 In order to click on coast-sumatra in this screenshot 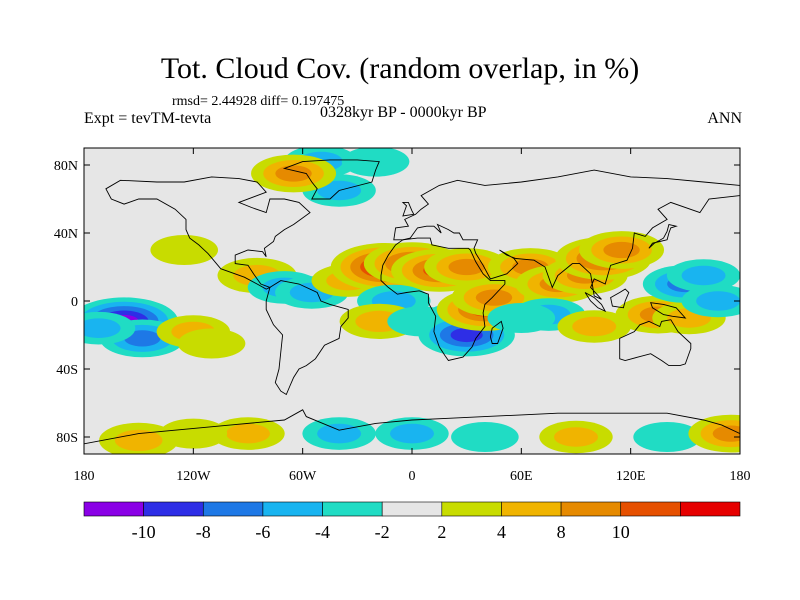, I will do `click(595, 302)`.